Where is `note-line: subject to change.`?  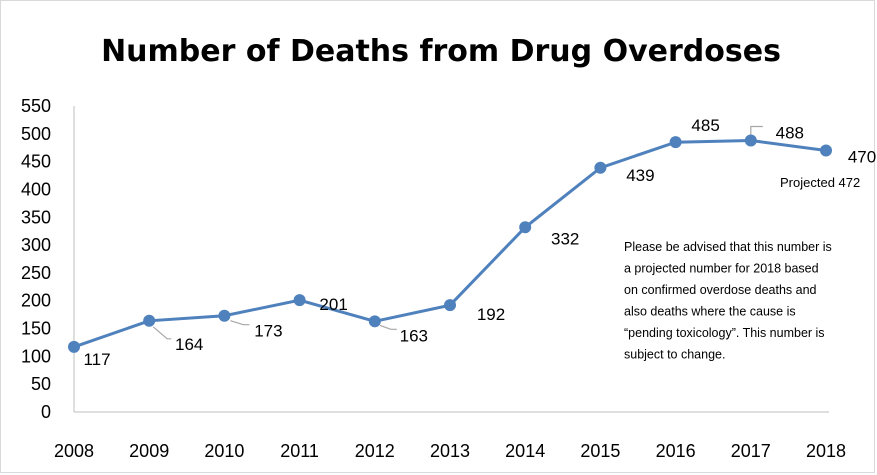
note-line: subject to change. is located at coordinates (674, 355).